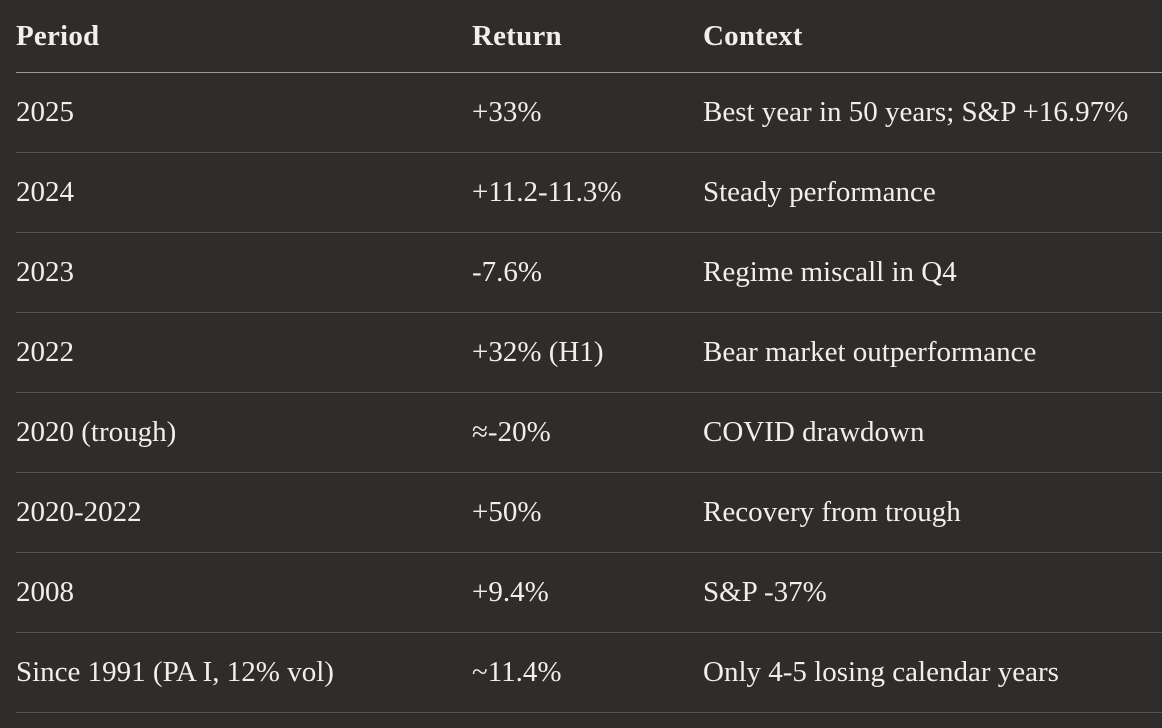 Image resolution: width=1162 pixels, height=728 pixels. I want to click on period-cell: 2008, so click(244, 592).